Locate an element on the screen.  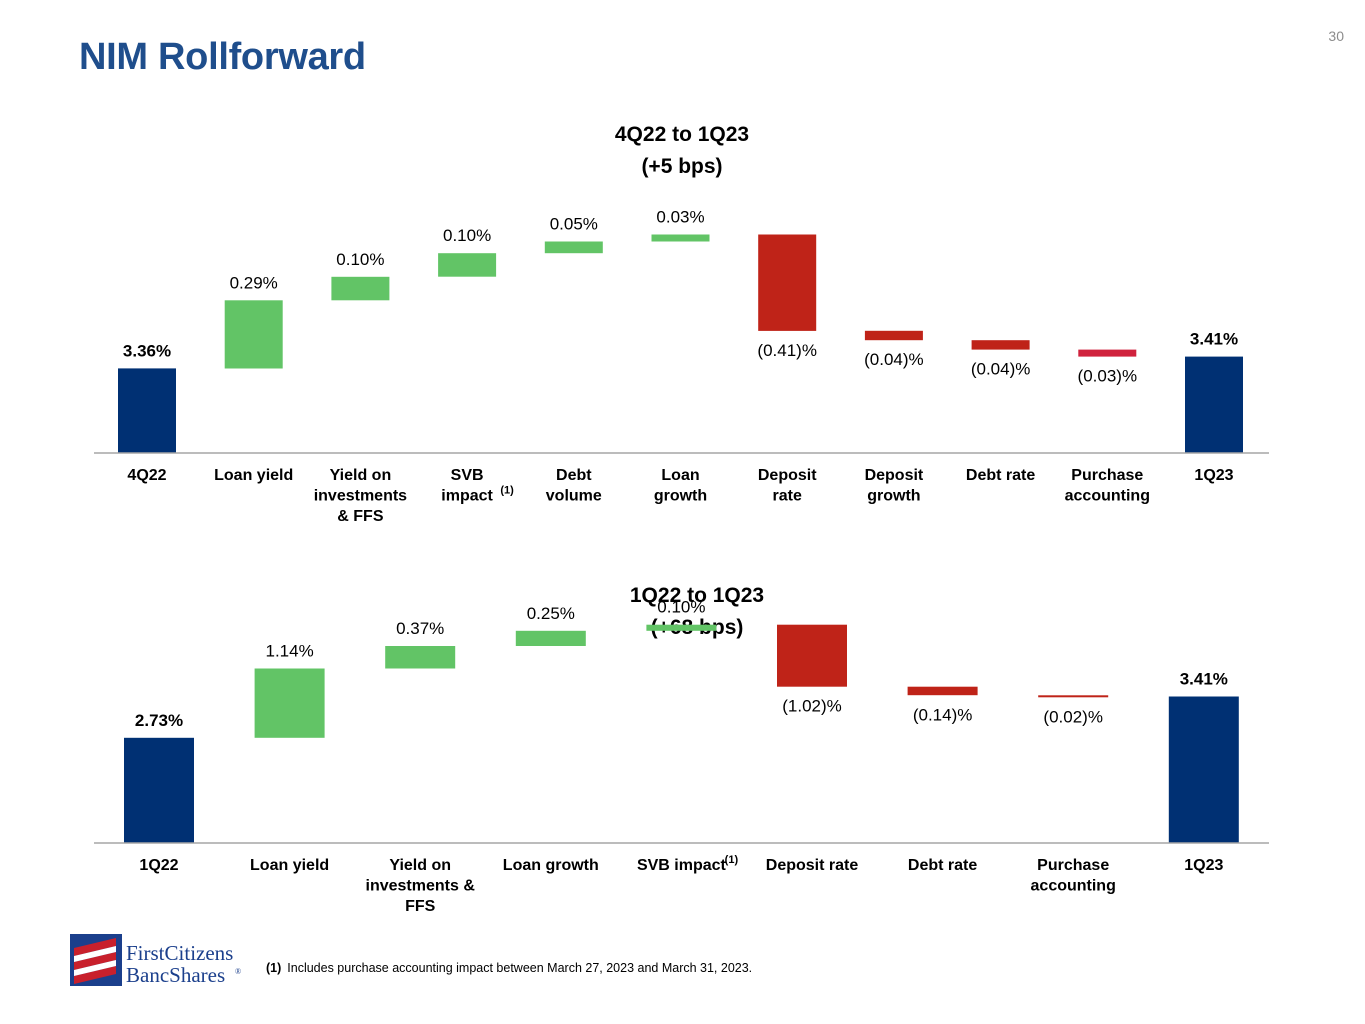
category-label: Deposit rate is located at coordinates (812, 865).